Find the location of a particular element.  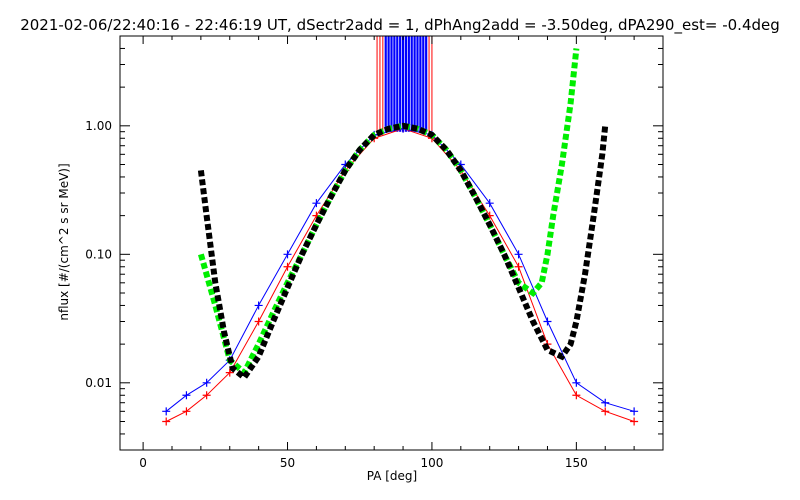

y-tick-label: 0.01 is located at coordinates (98, 383).